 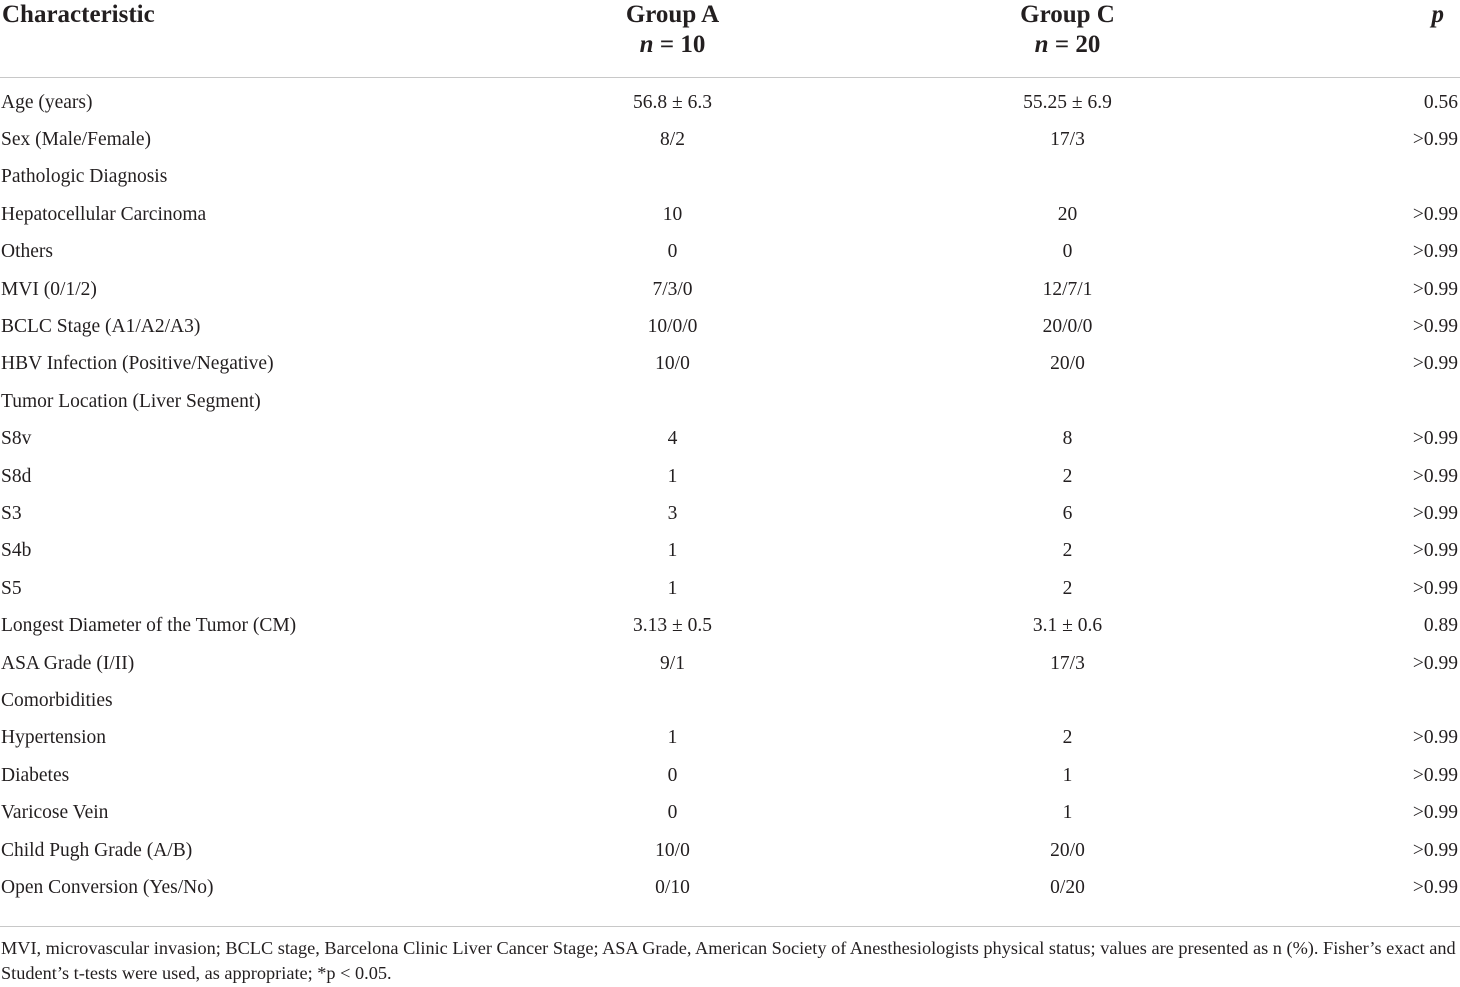 I want to click on table-row: Tumor Location (Liver Segment), so click(x=730, y=401).